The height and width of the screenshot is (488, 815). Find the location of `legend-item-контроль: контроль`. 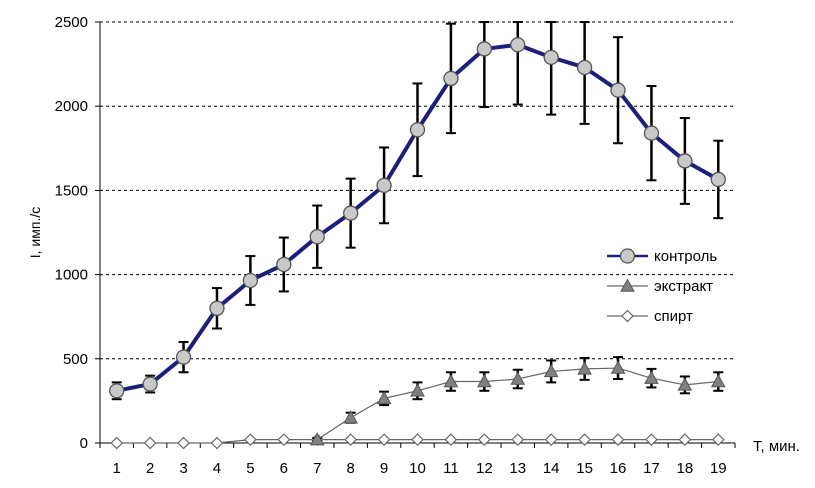

legend-item-контроль: контроль is located at coordinates (662, 256).